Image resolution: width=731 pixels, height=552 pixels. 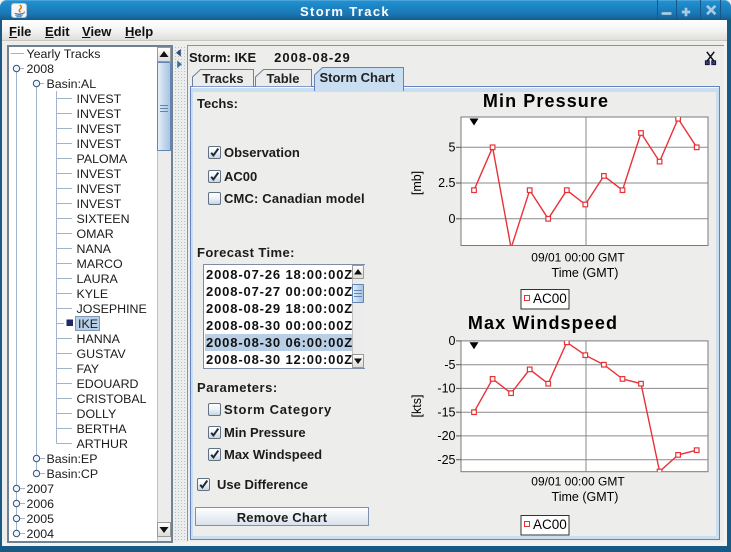 What do you see at coordinates (102, 429) in the screenshot?
I see `svg-text: BERTHA` at bounding box center [102, 429].